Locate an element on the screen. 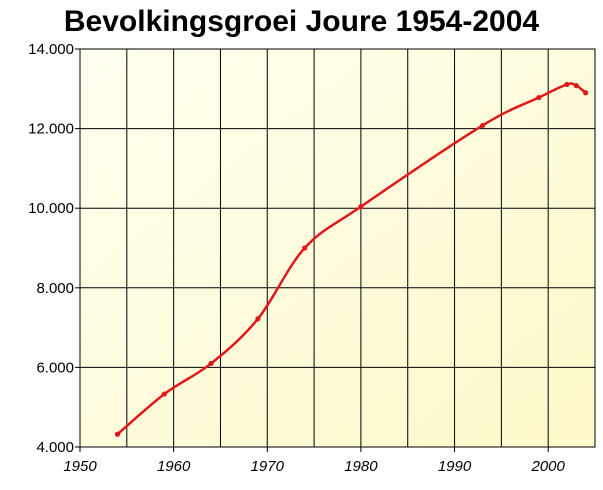  y-tick-label: 6.000 is located at coordinates (55, 367).